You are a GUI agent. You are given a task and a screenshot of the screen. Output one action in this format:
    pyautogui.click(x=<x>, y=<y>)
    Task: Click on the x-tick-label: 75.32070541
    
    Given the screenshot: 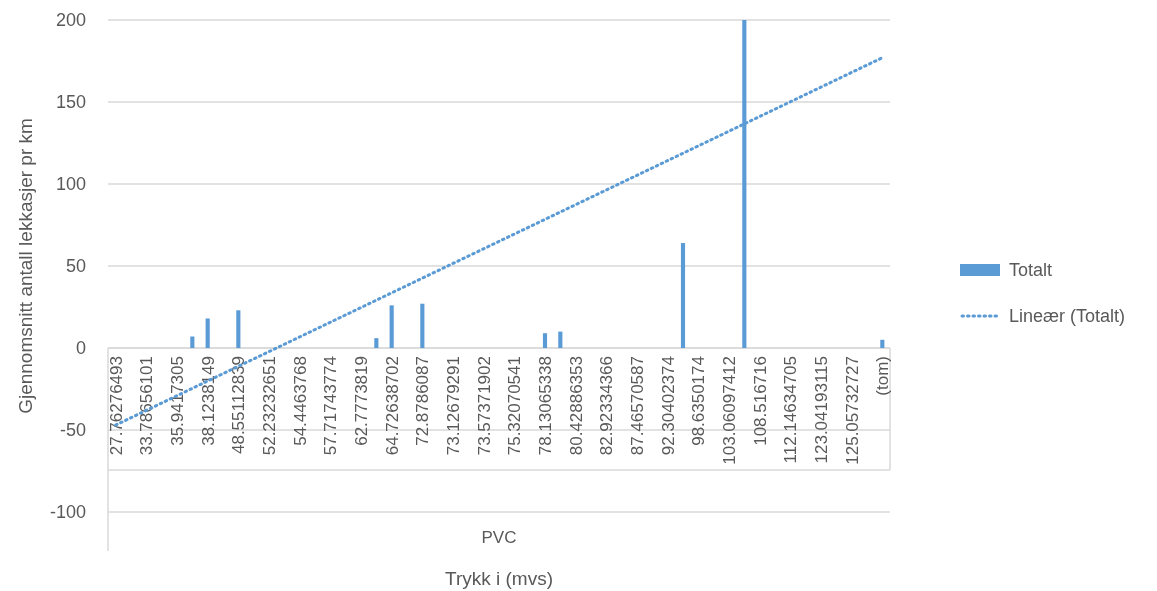 What is the action you would take?
    pyautogui.click(x=515, y=406)
    